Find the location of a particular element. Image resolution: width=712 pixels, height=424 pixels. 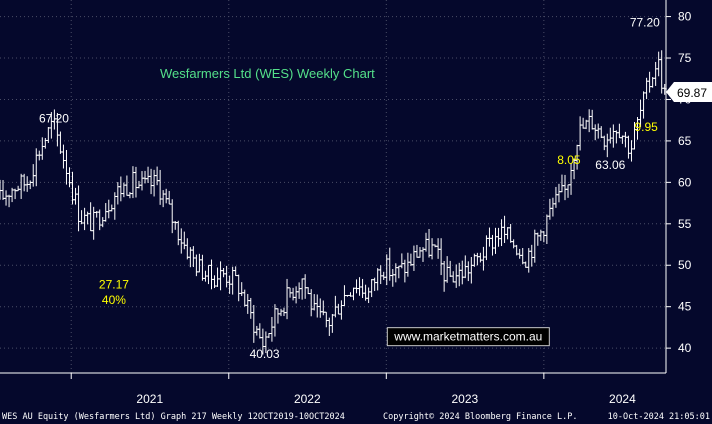

y-tick-label: 80 is located at coordinates (685, 17).